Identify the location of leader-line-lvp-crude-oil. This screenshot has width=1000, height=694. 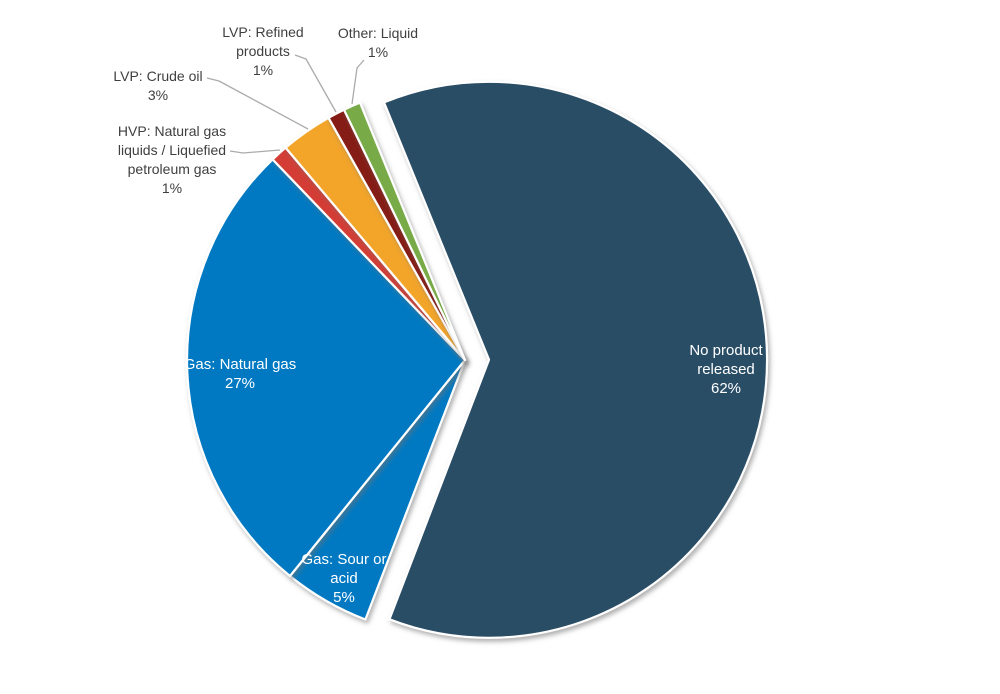
(257, 103).